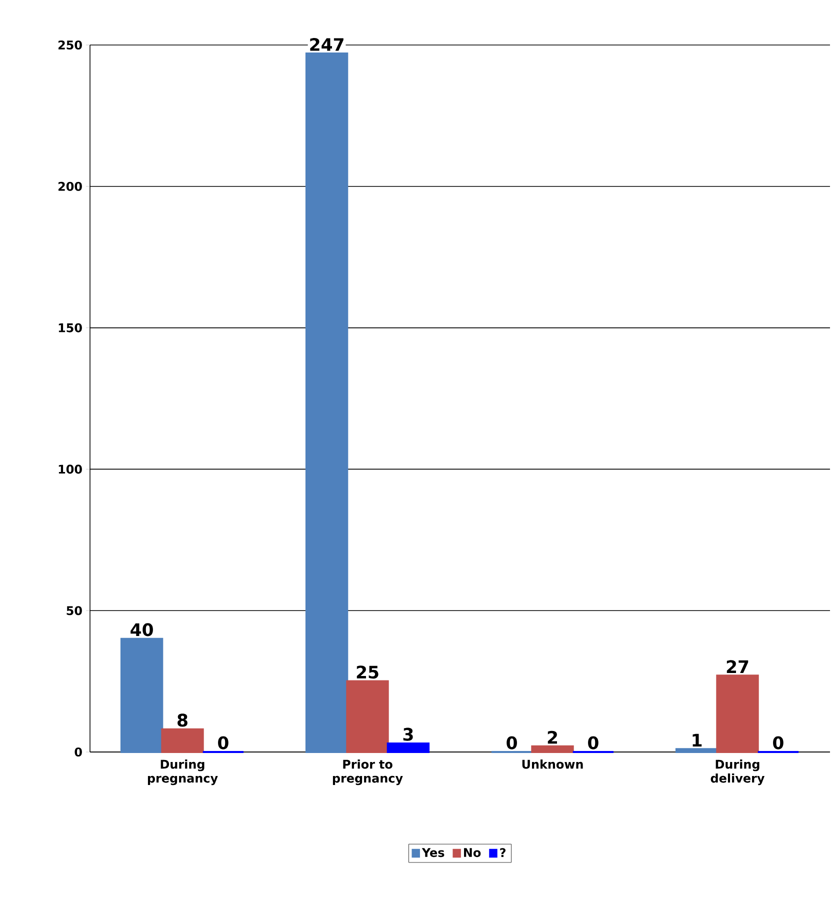  I want to click on data-label: 3, so click(408, 734).